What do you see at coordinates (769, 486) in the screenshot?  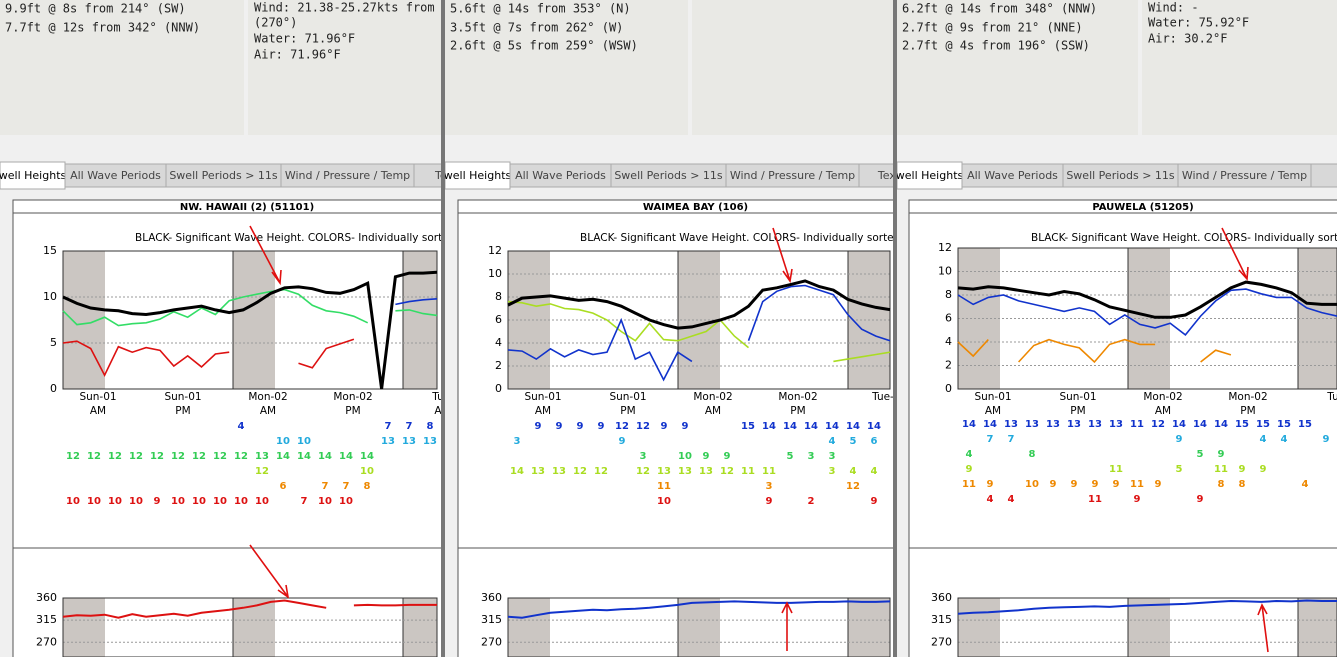 I see `swell-period: 3` at bounding box center [769, 486].